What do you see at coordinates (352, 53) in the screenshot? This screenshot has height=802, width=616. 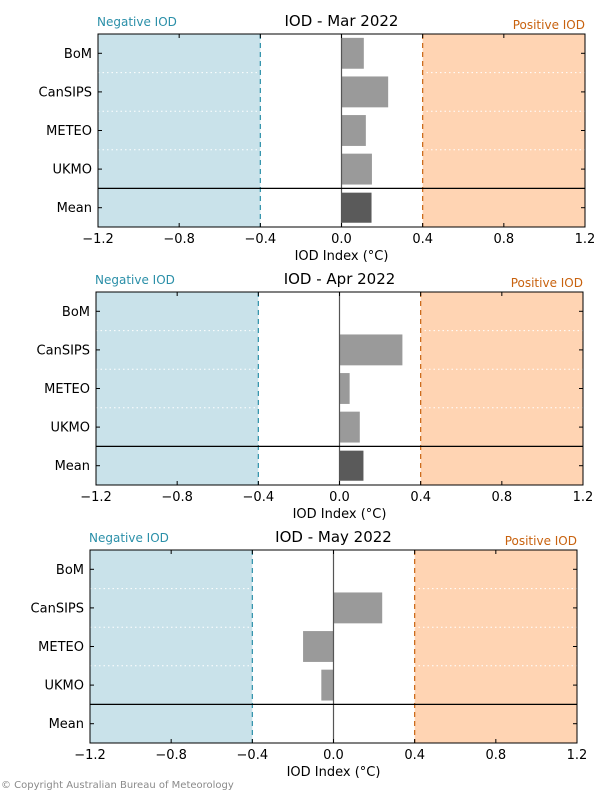 I see `bar-bom` at bounding box center [352, 53].